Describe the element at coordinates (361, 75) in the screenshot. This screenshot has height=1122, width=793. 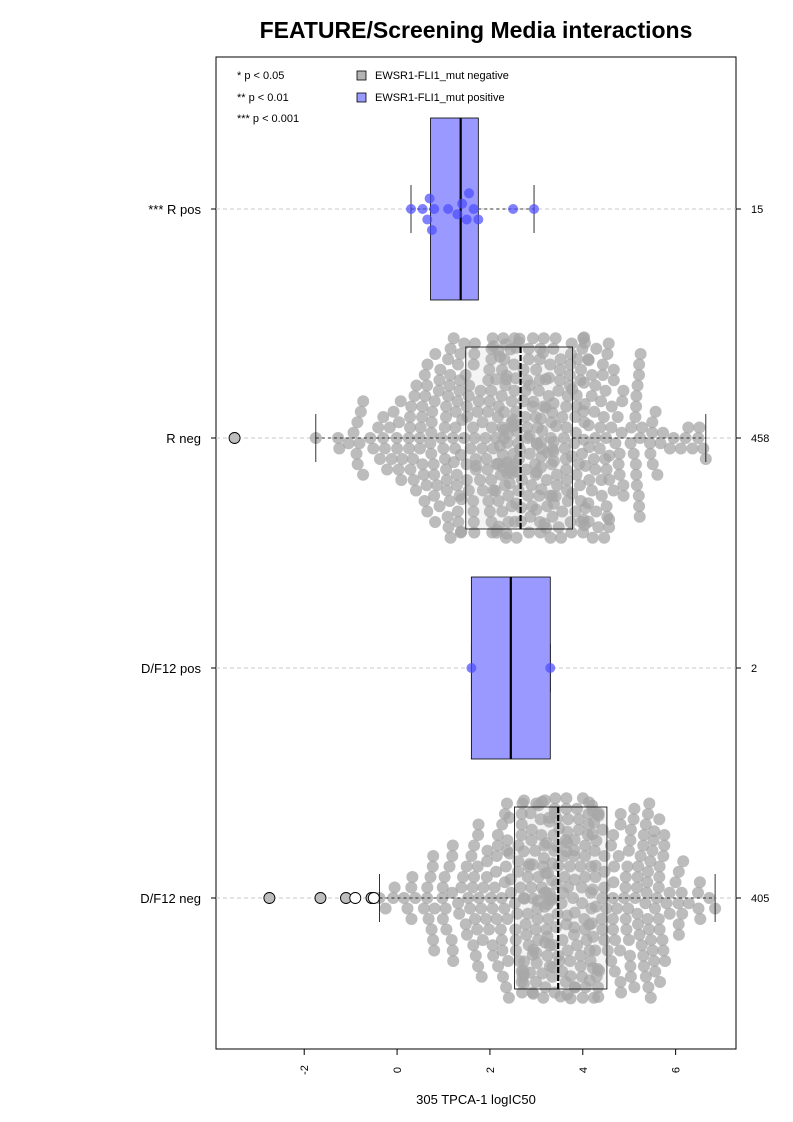
I see `legend-swatch-negative` at that location.